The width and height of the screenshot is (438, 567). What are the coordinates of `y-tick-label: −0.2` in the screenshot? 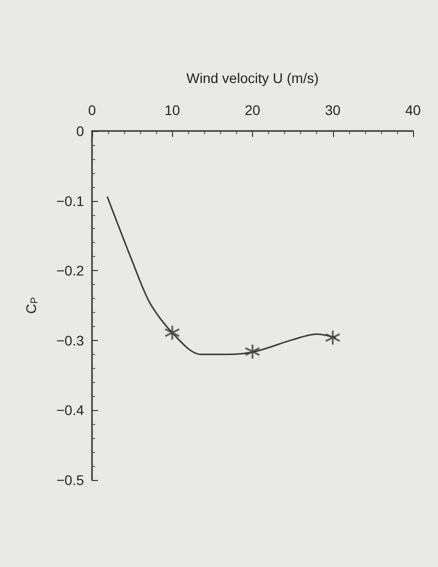 It's located at (70, 270).